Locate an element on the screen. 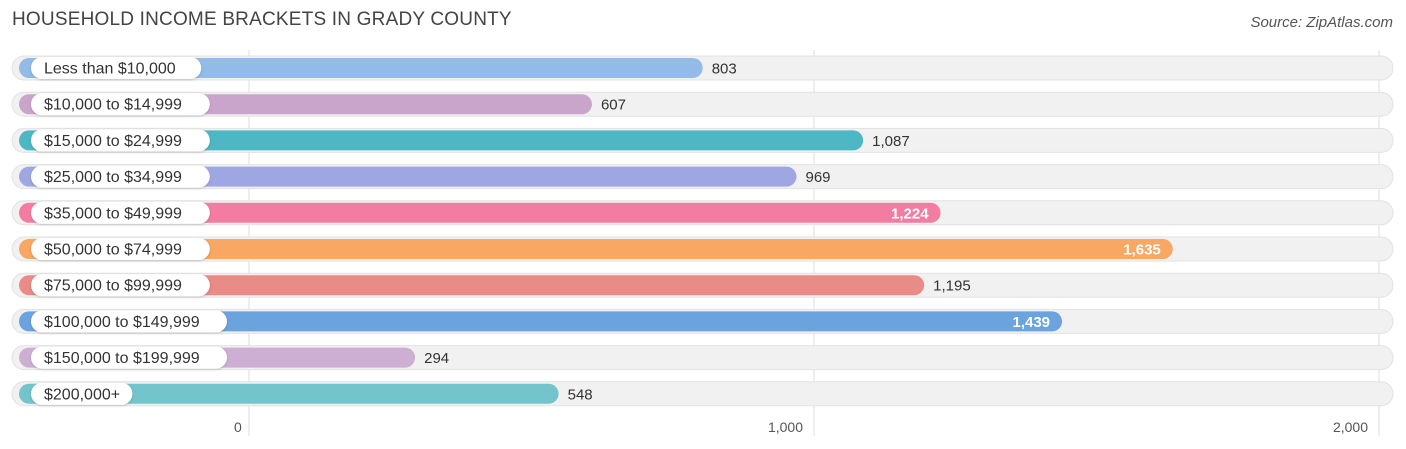  value-label: 1,087 is located at coordinates (891, 141).